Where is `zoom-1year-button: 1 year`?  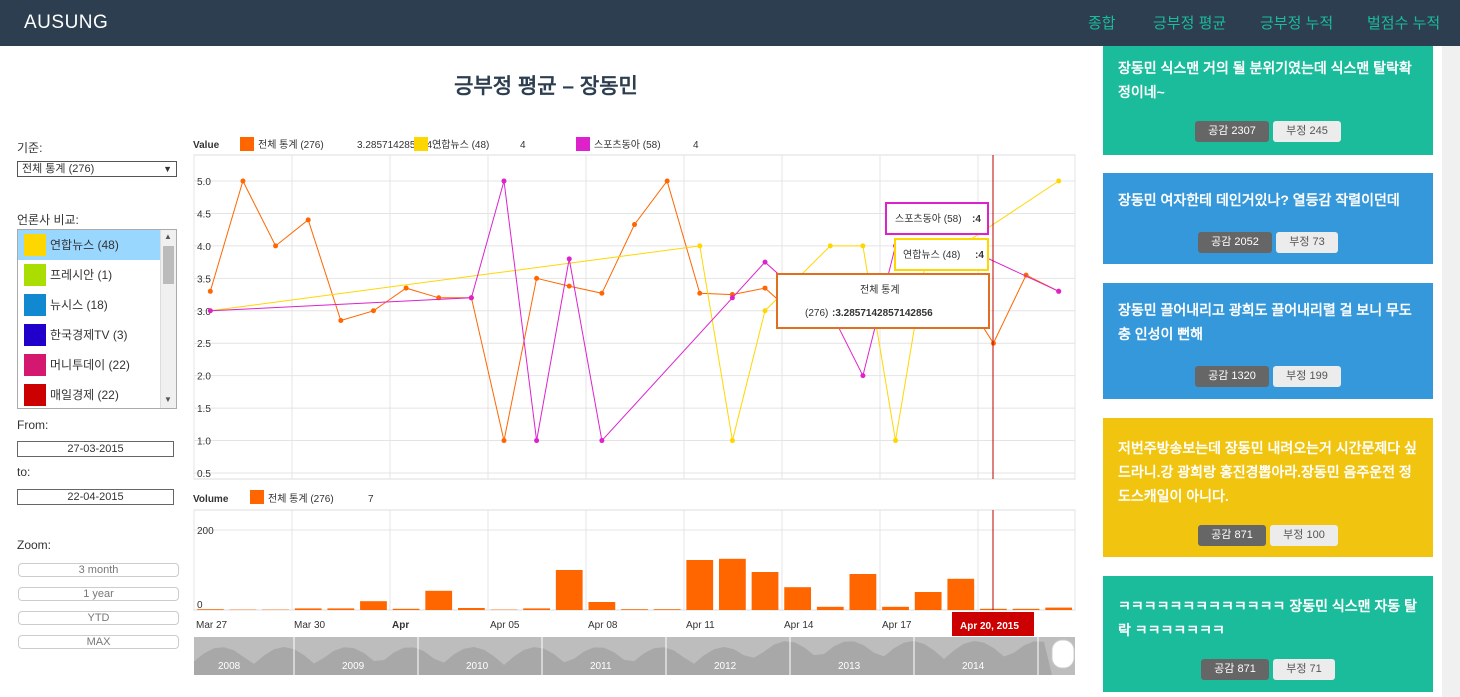 zoom-1year-button: 1 year is located at coordinates (98, 594).